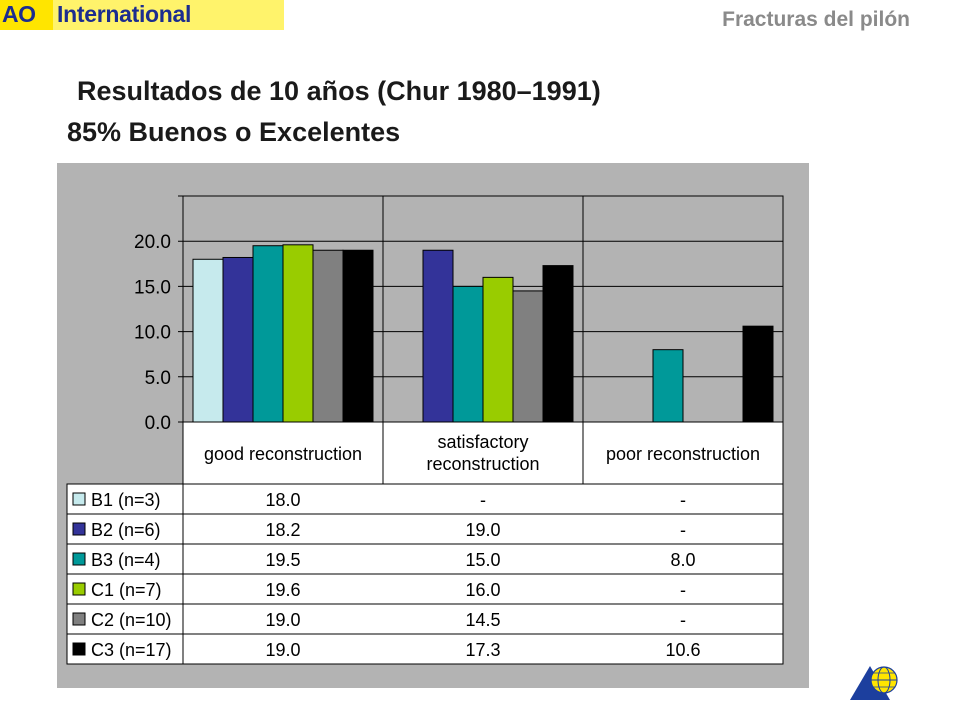  I want to click on logo-ao-text: AO, so click(19, 14).